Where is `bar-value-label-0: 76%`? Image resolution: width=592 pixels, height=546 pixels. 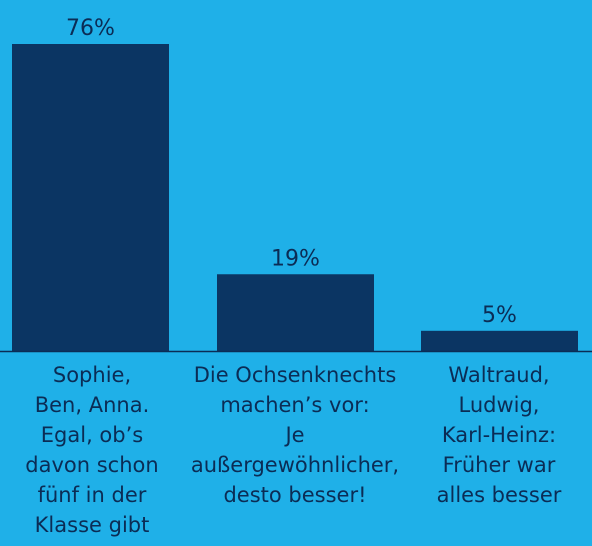 bar-value-label-0: 76% is located at coordinates (90, 28).